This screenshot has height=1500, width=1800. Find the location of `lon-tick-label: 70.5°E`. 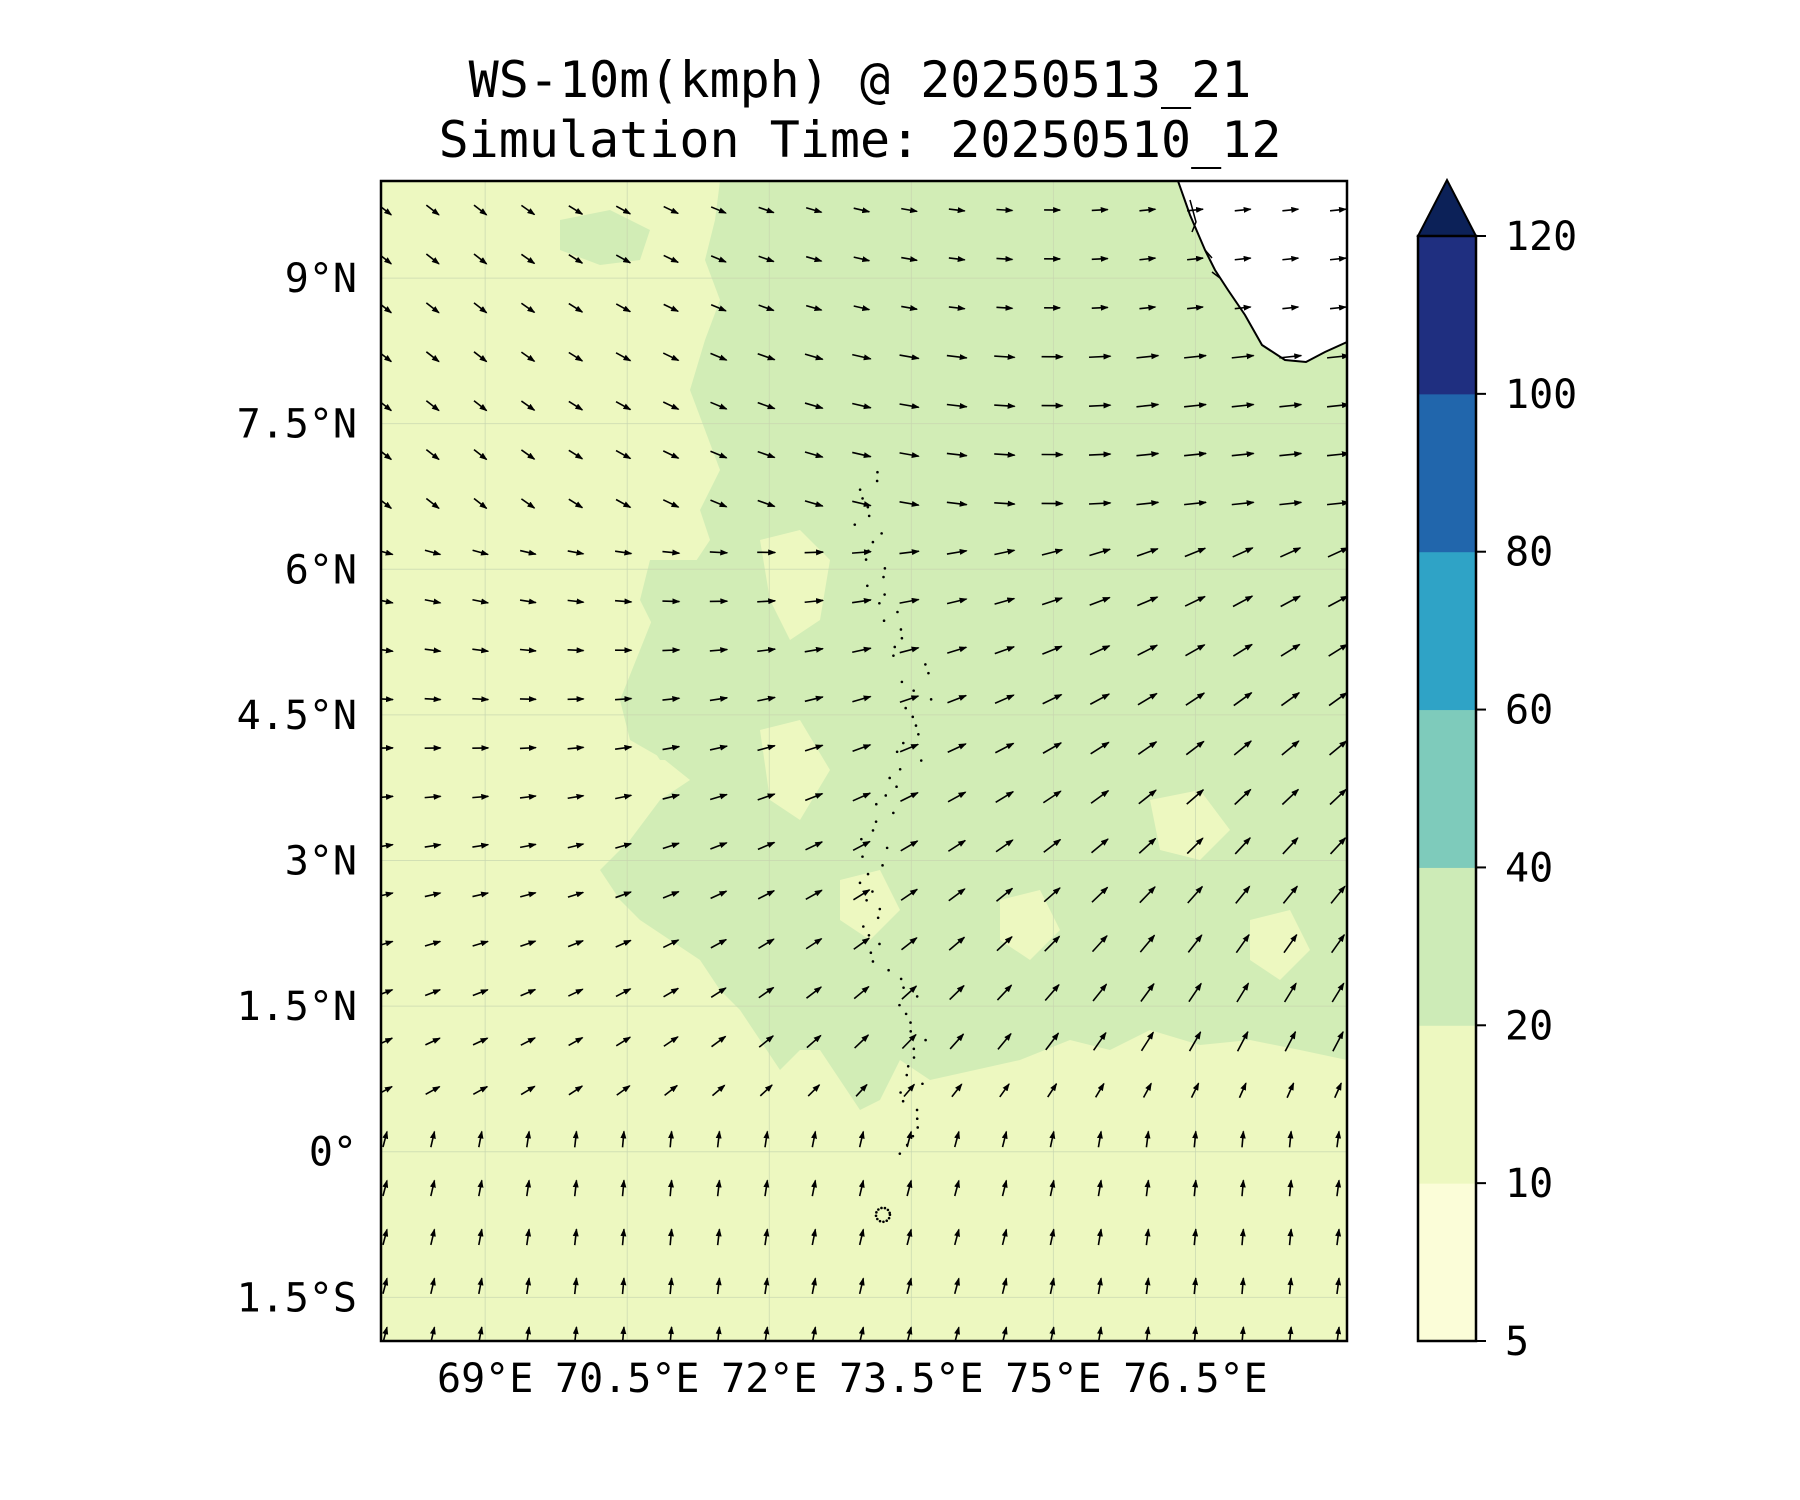

lon-tick-label: 70.5°E is located at coordinates (627, 1379).